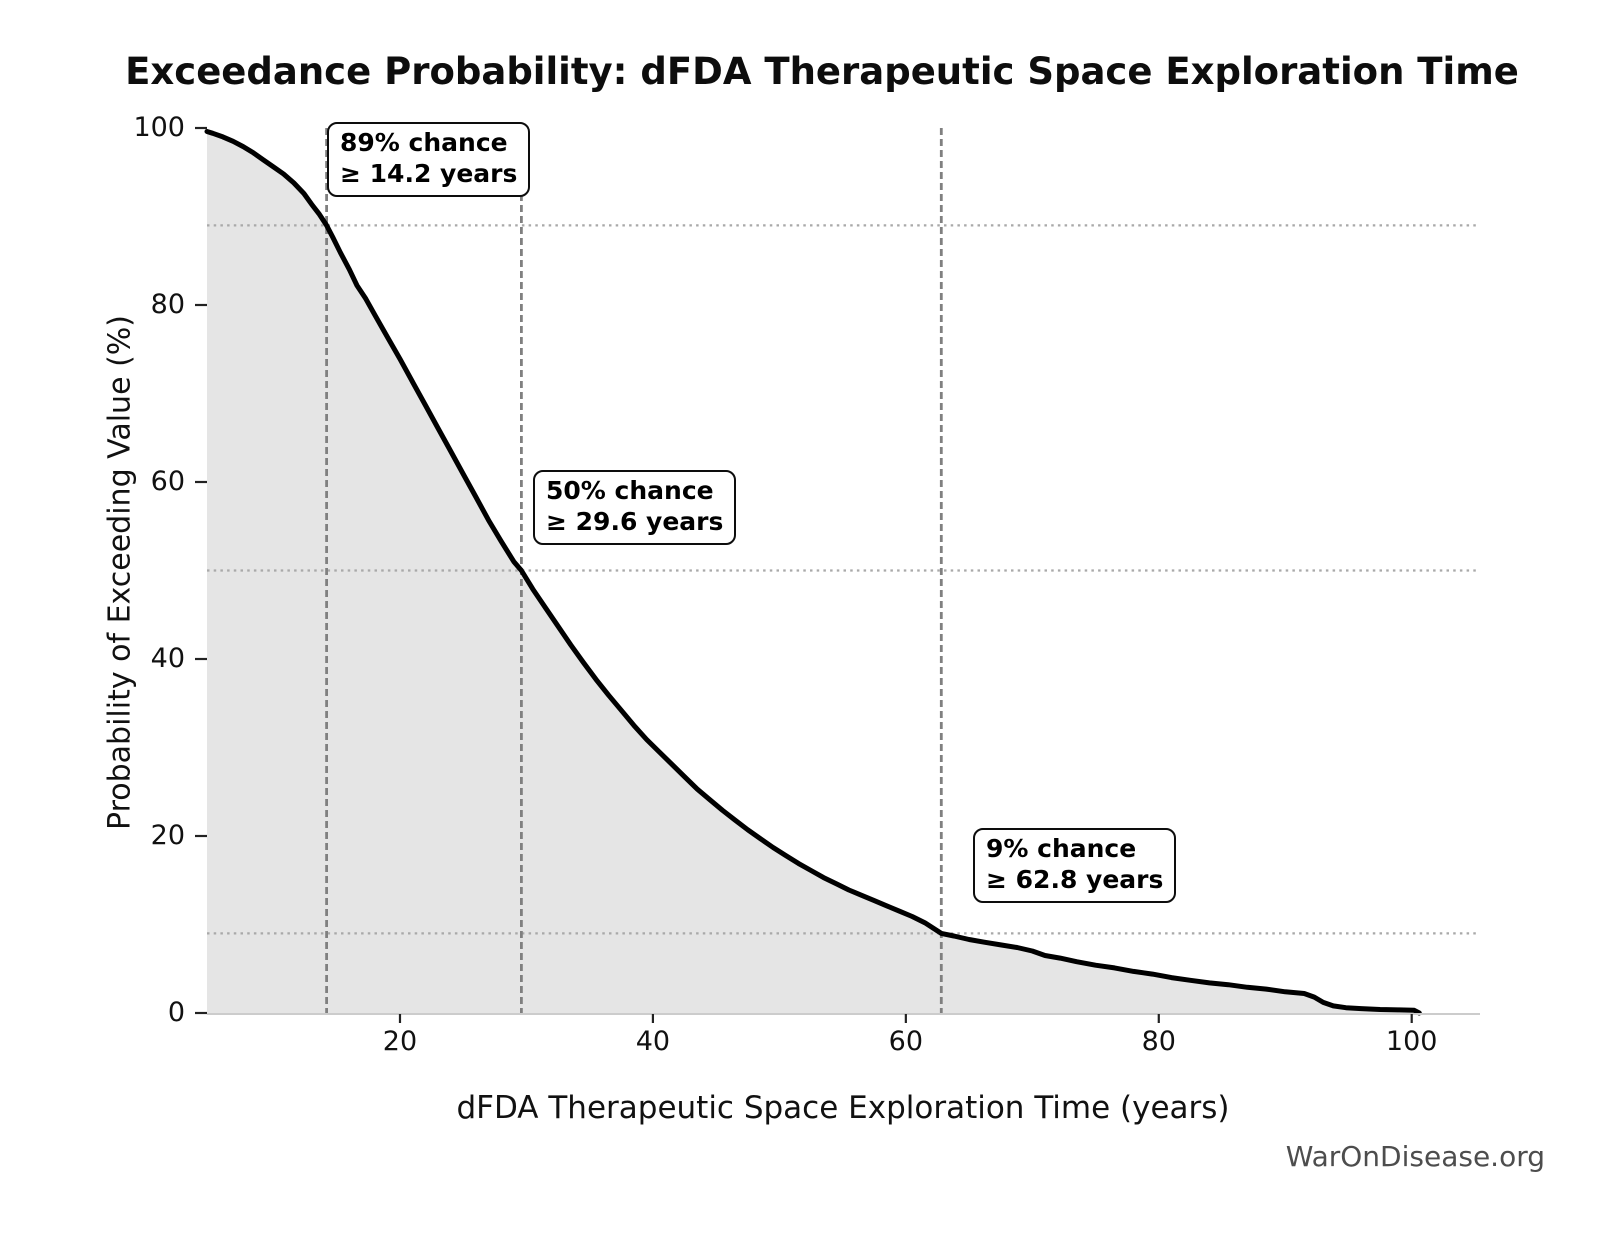 This screenshot has height=1234, width=1604. I want to click on x-tick-label: 60, so click(906, 1041).